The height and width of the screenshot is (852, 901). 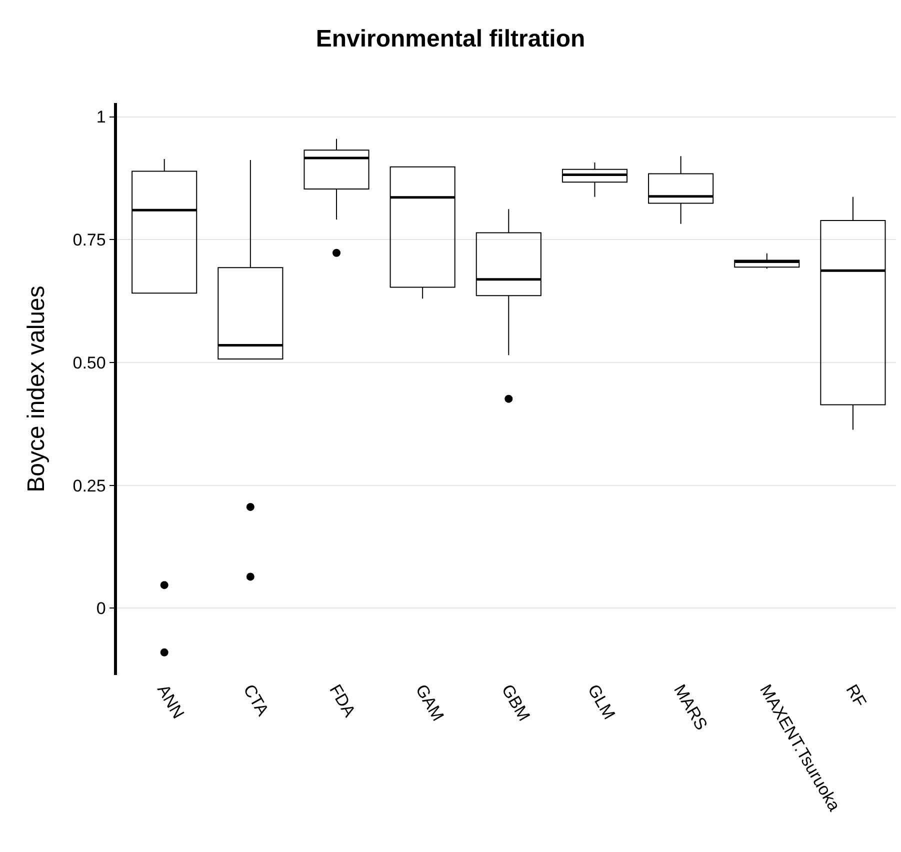 What do you see at coordinates (36, 389) in the screenshot?
I see `y-axis-title: Boyce index values` at bounding box center [36, 389].